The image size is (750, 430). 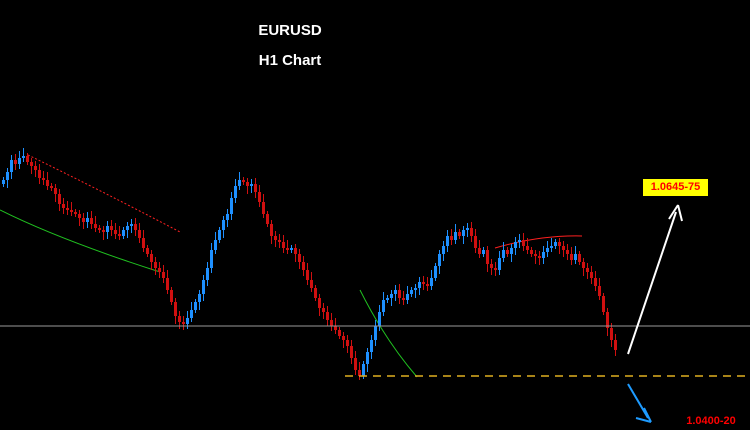 I want to click on upside-target-label: 1.0645-75, so click(x=675, y=187).